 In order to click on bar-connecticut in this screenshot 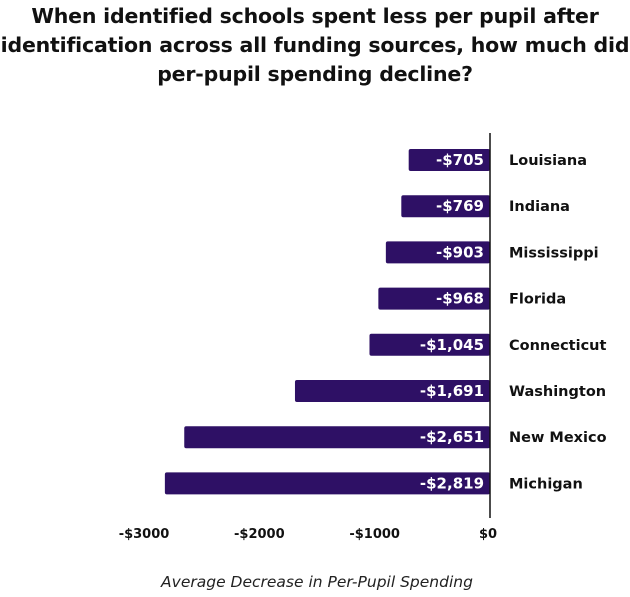, I will do `click(429, 344)`.